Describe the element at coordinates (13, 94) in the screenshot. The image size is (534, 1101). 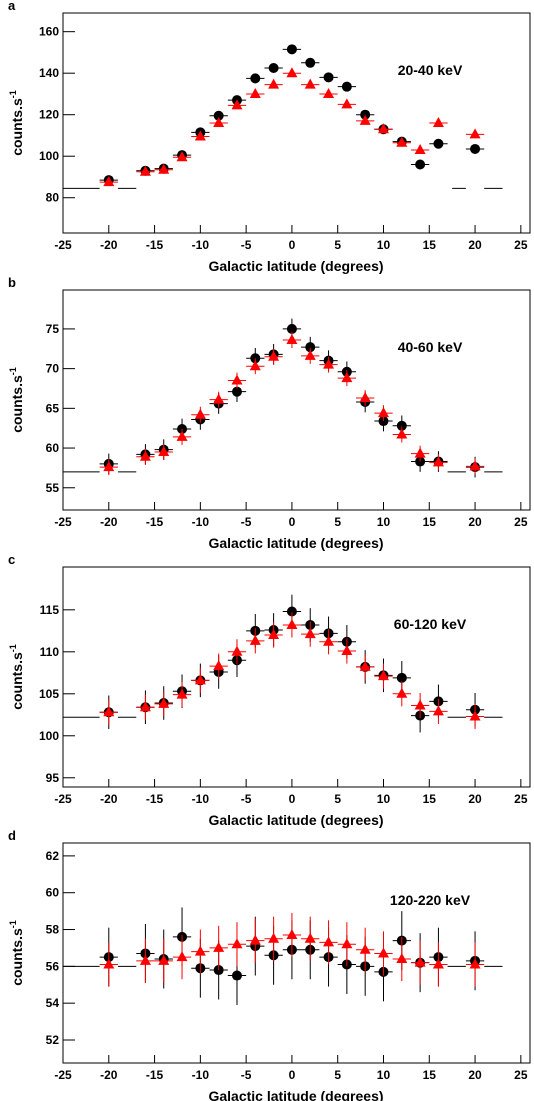
I see `y-axis-label-sup: -1` at that location.